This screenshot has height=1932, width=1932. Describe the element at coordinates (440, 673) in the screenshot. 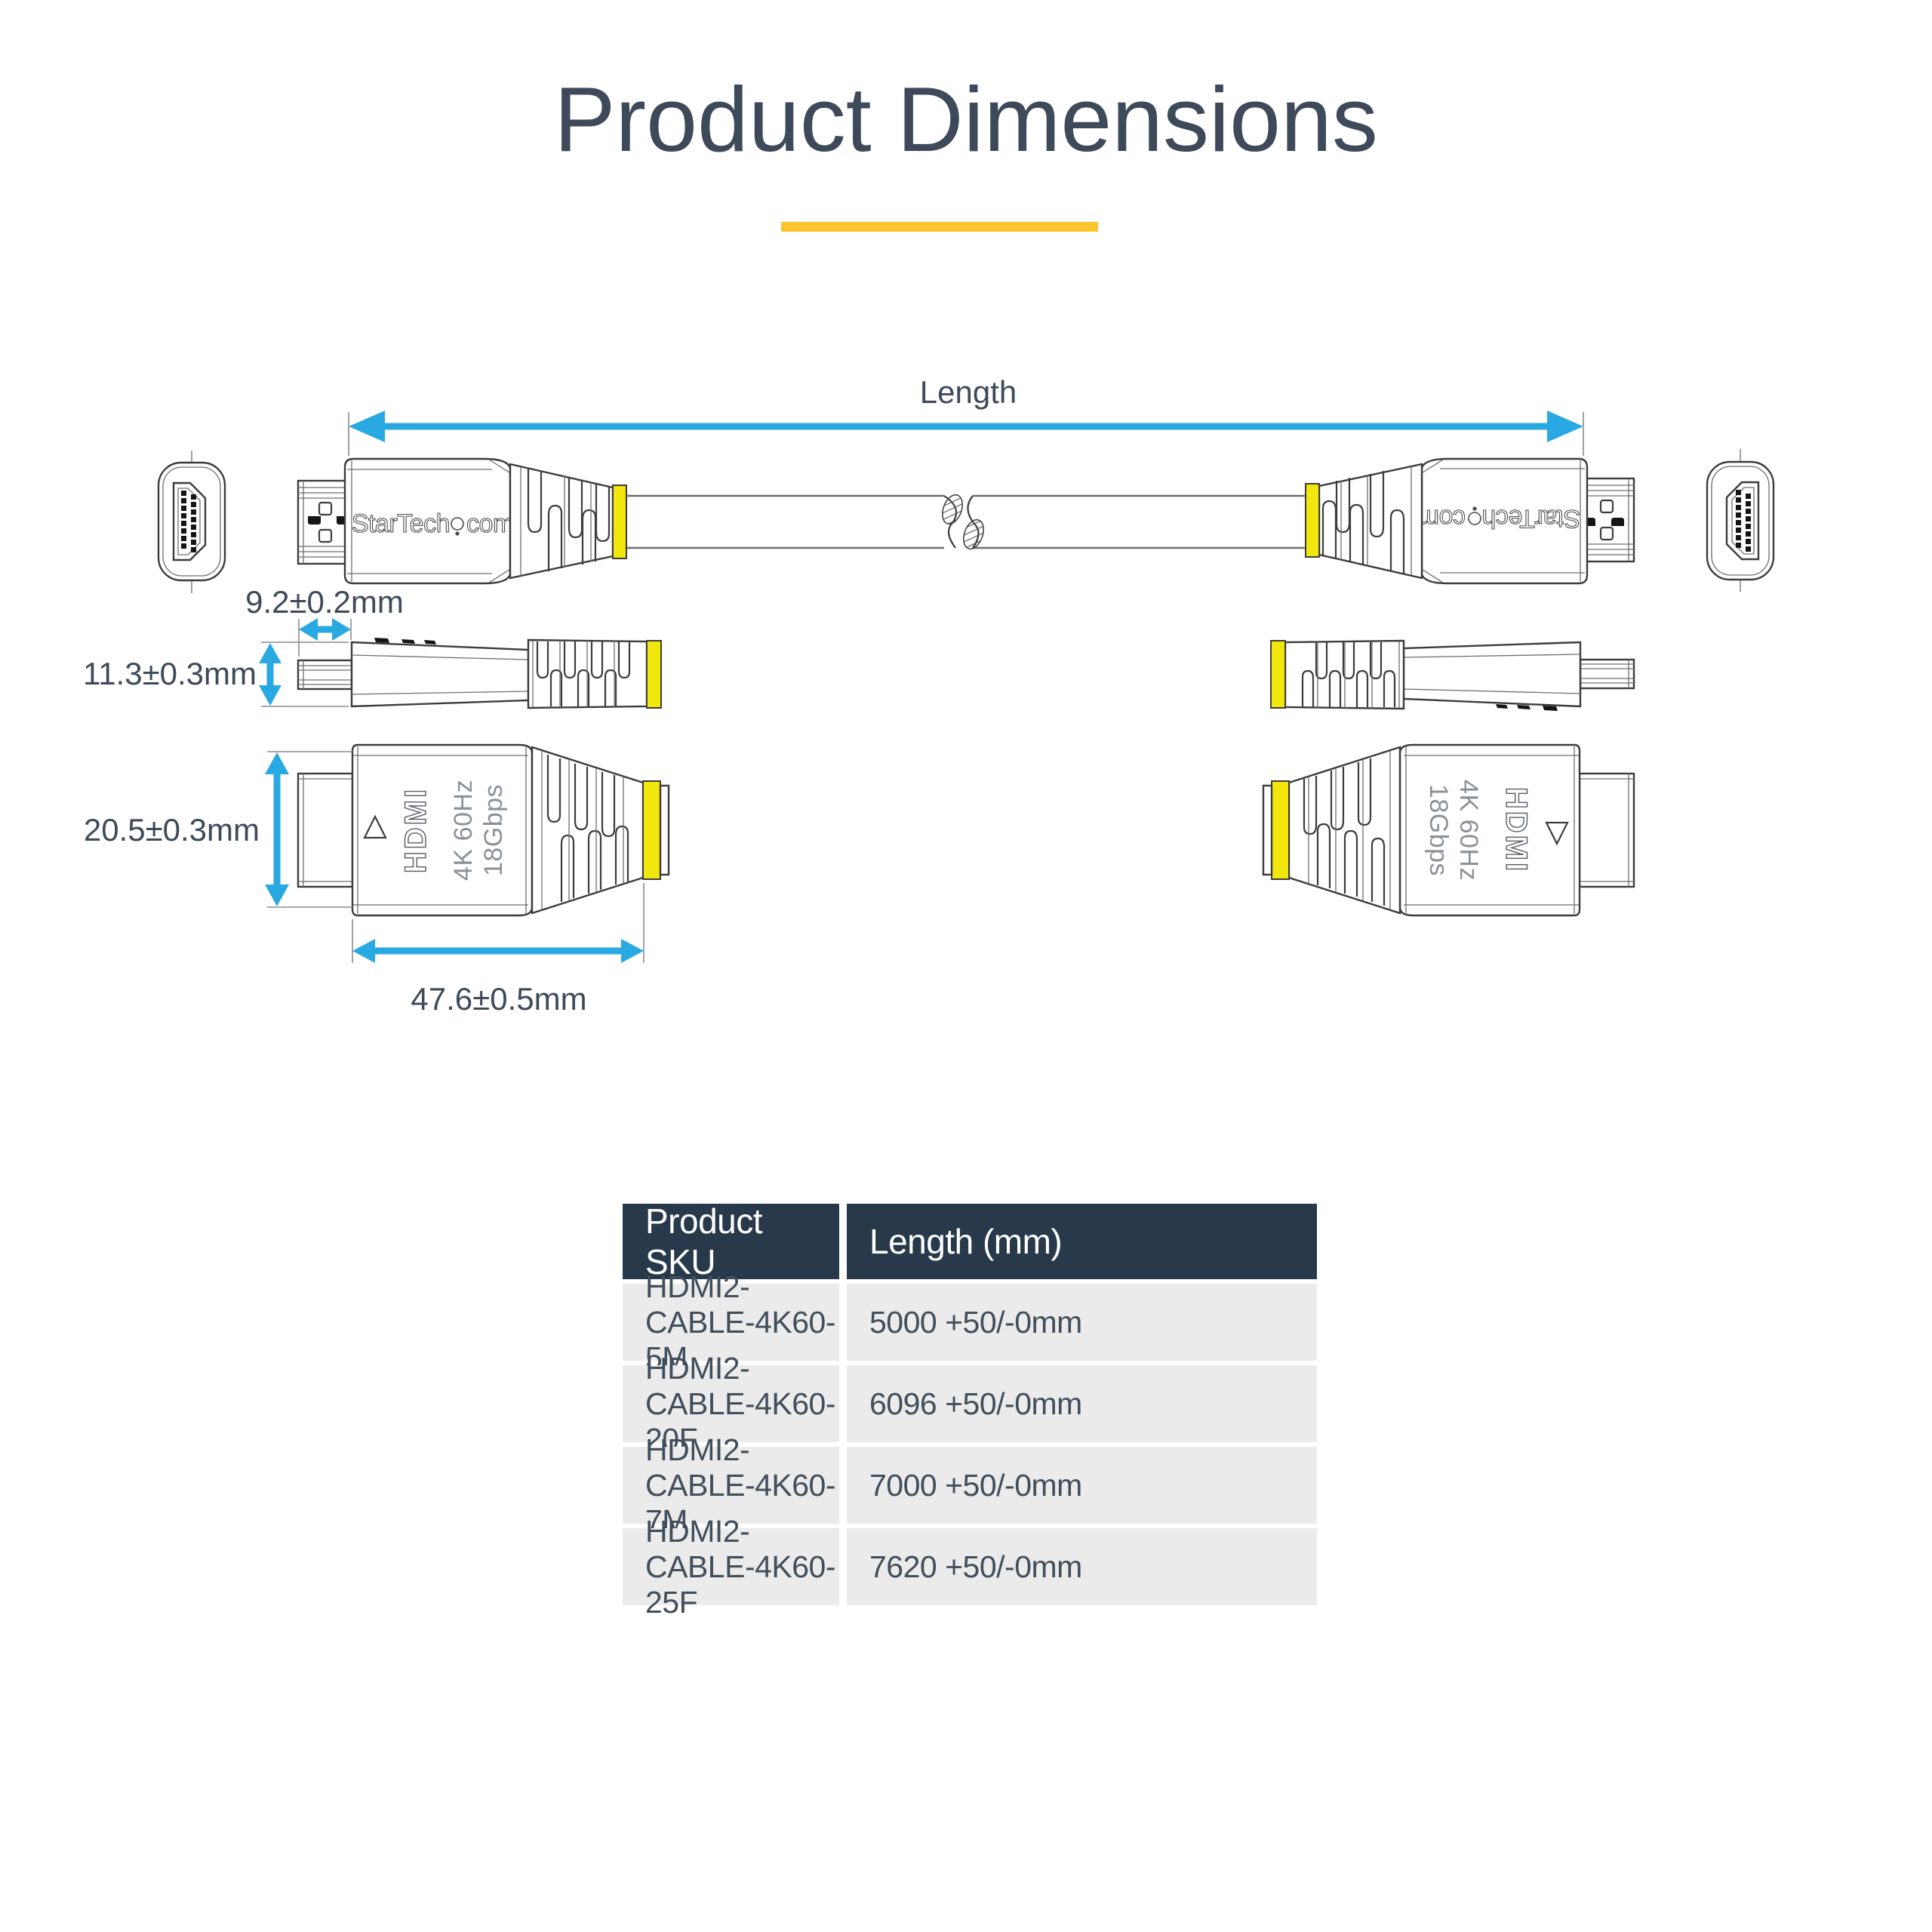

I see `connector-body-side` at that location.